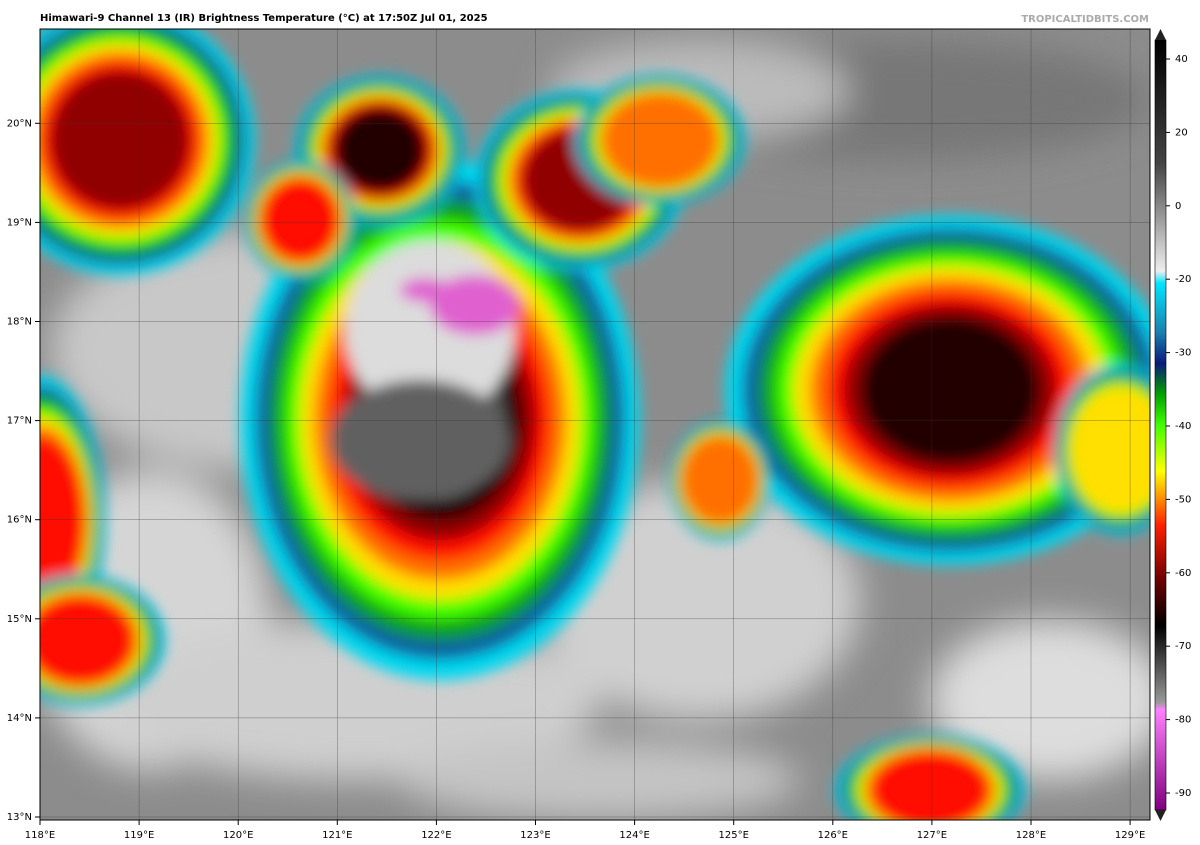 The height and width of the screenshot is (845, 1200). Describe the element at coordinates (19, 123) in the screenshot. I see `lat-label: 20°N` at that location.